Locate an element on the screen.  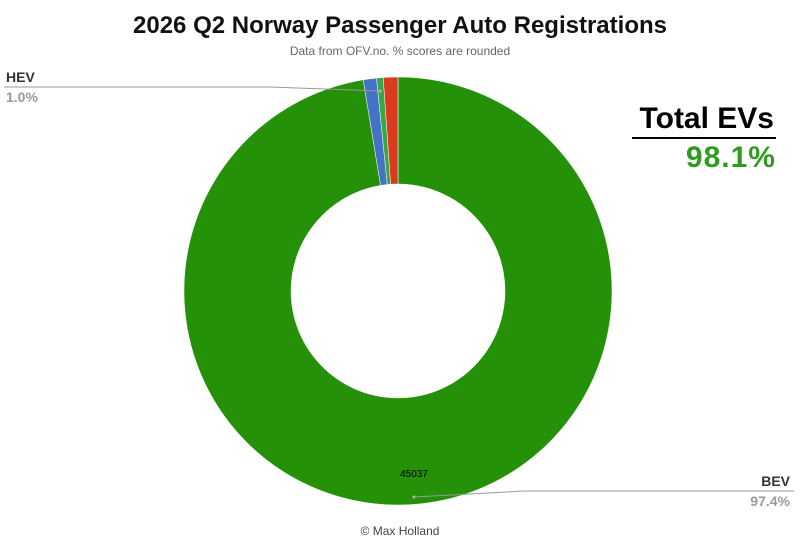
bev-slice-label: BEV is located at coordinates (775, 481).